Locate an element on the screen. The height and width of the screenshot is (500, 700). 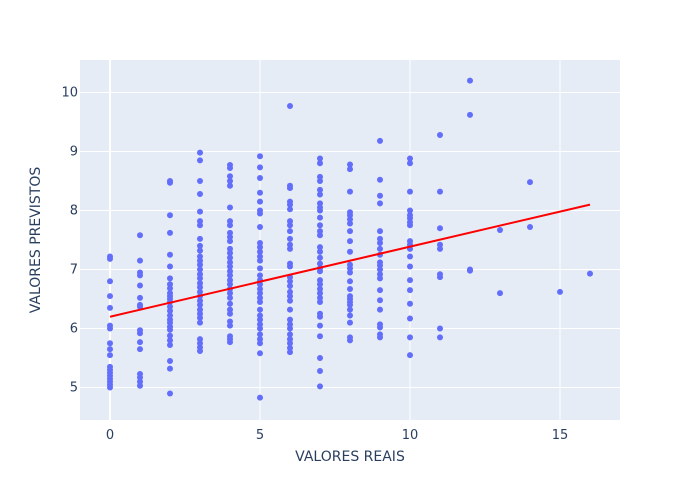
x-tick-label: 10 is located at coordinates (410, 435).